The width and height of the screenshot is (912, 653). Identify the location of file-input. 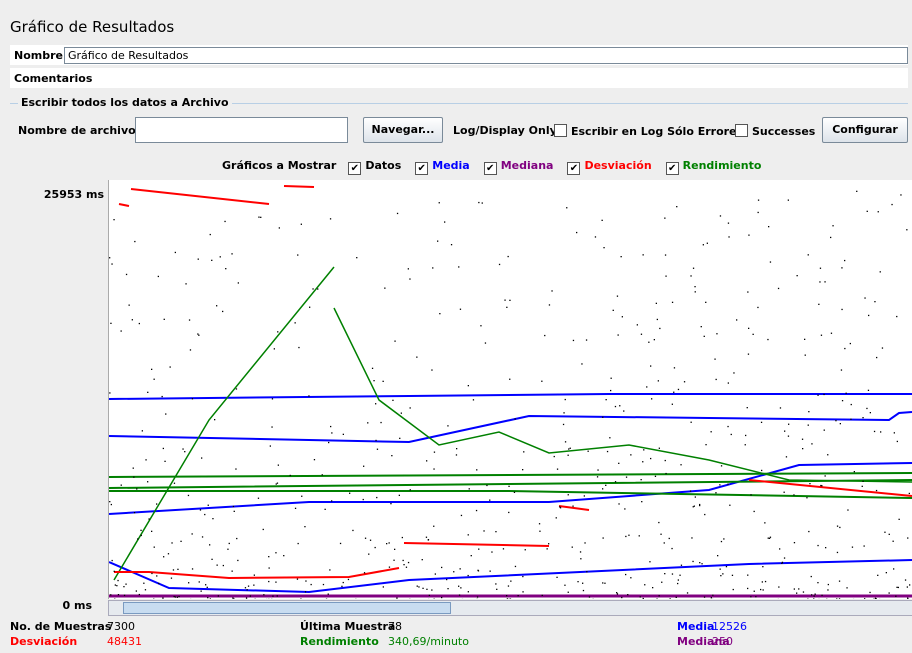
(241, 130).